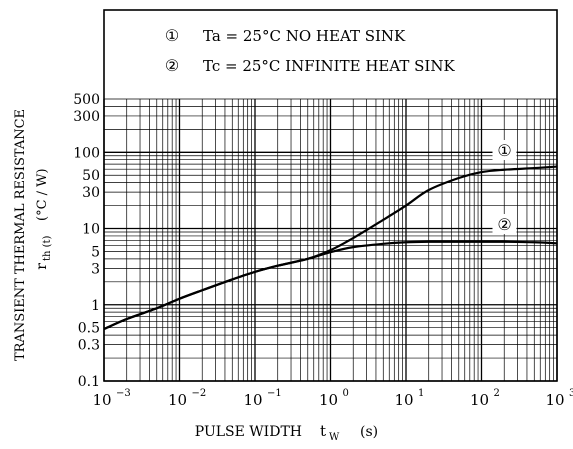 Image resolution: width=573 pixels, height=449 pixels. I want to click on legend-marker-2: ②, so click(172, 65).